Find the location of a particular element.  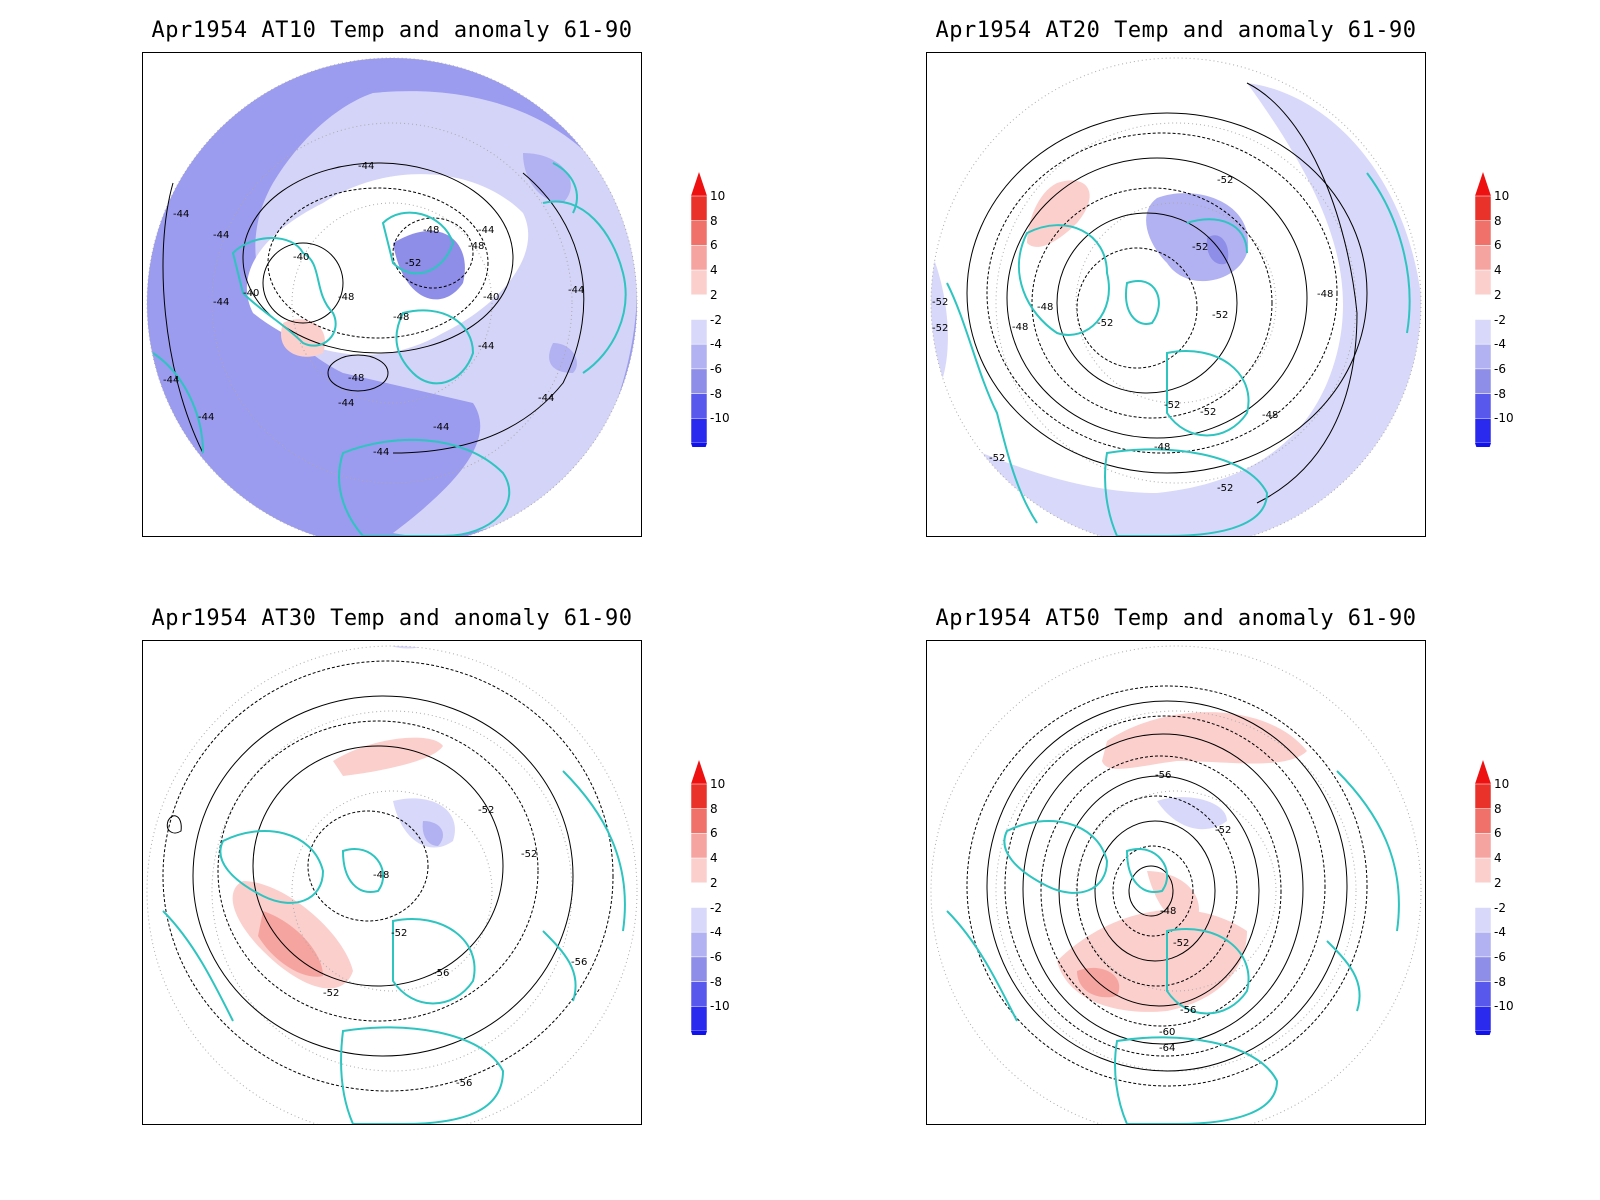

contour-lines is located at coordinates (1167, 293).